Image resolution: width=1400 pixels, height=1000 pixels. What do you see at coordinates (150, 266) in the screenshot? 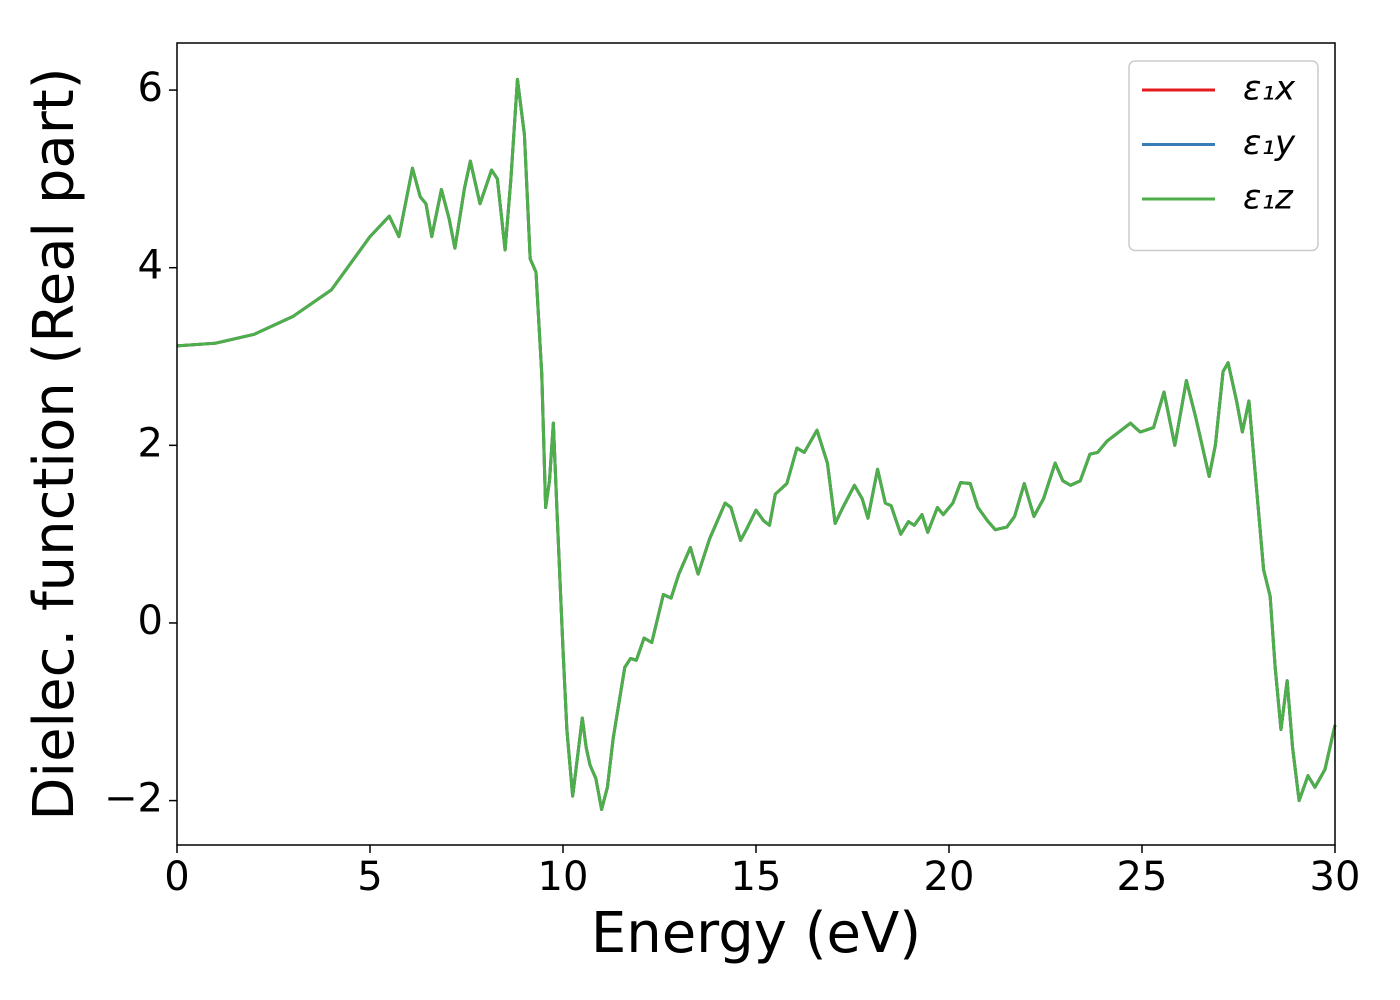
I see `y-tick-label: 4` at bounding box center [150, 266].